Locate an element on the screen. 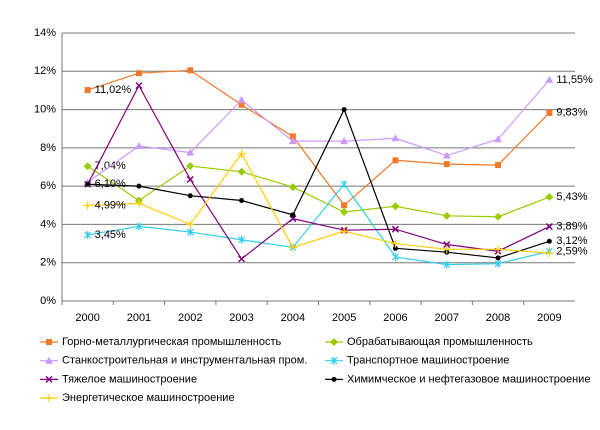 Image resolution: width=600 pixels, height=430 pixels. y-tick-label: 8% is located at coordinates (48, 148).